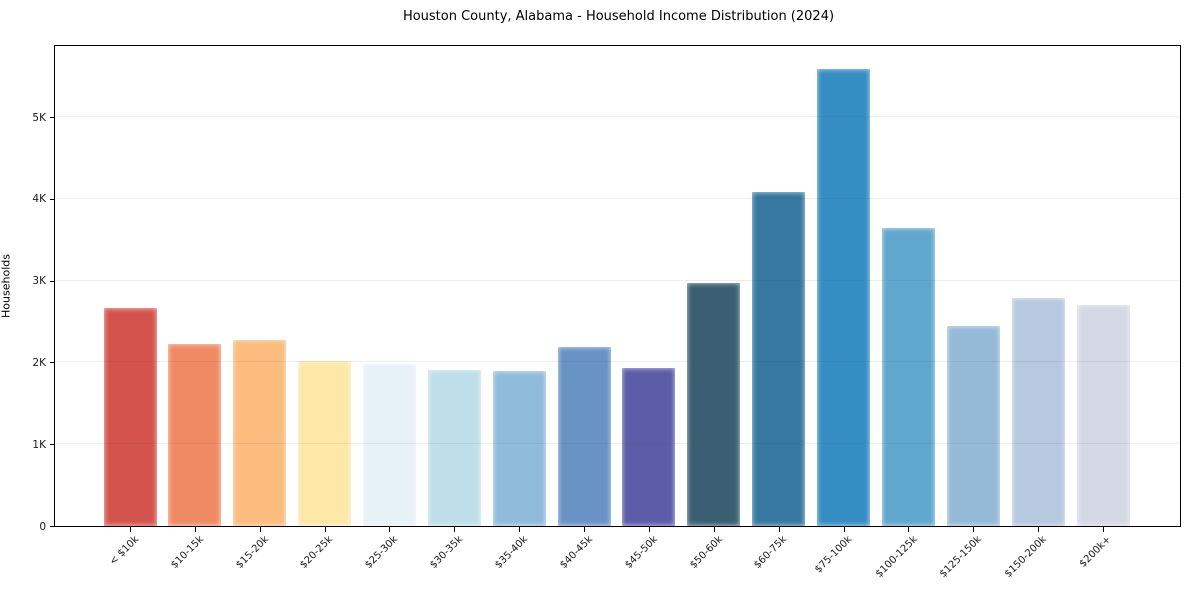 The width and height of the screenshot is (1189, 590). I want to click on x-tick-label-text: $50-60k, so click(706, 552).